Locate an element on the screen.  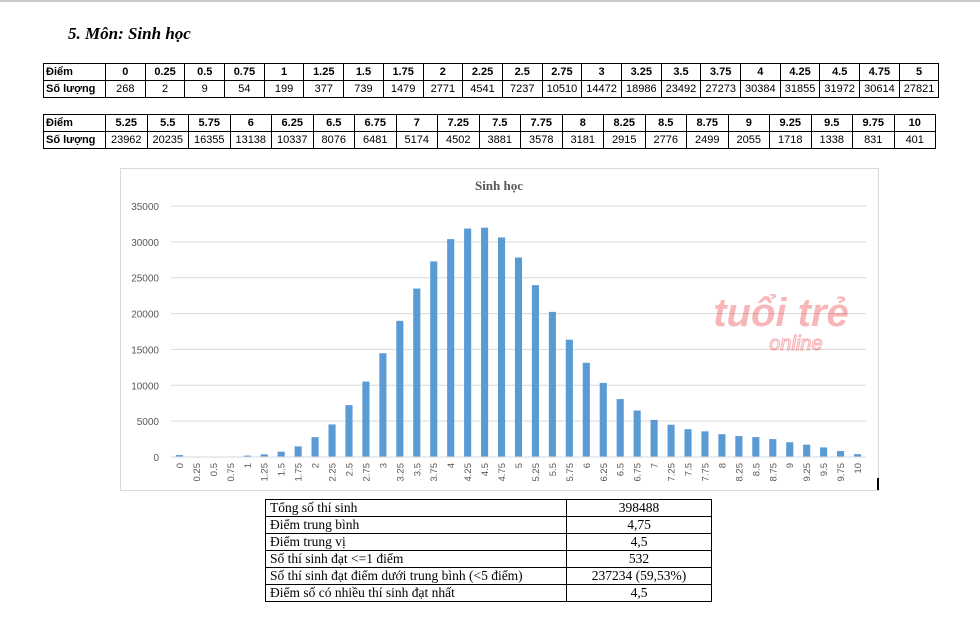
count-cell: 10337 is located at coordinates (292, 140).